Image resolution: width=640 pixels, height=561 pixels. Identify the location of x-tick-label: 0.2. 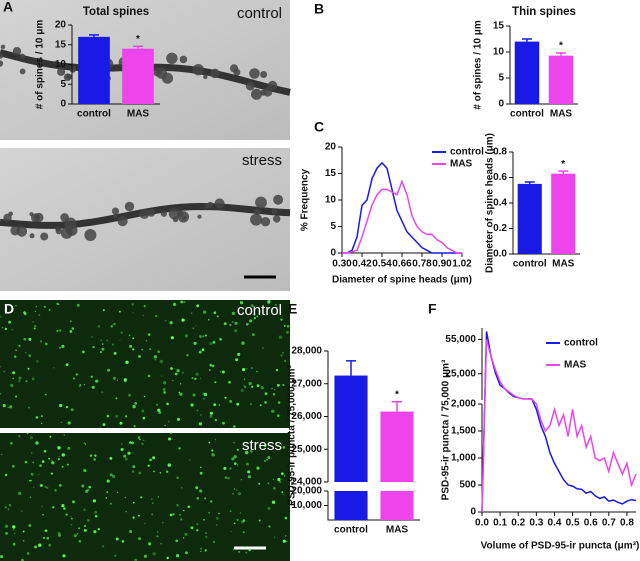
(518, 523).